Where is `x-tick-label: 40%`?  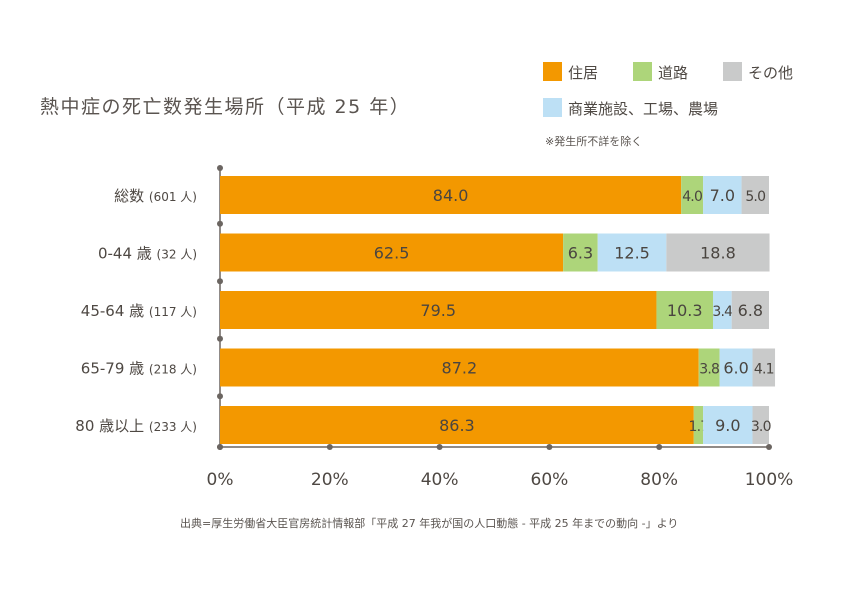
x-tick-label: 40% is located at coordinates (440, 480).